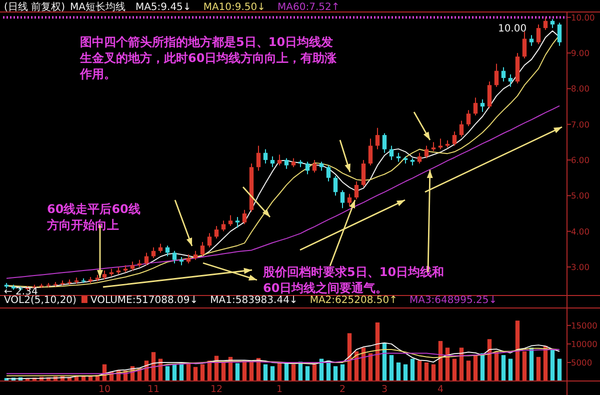  I want to click on line-series, so click(283, 361).